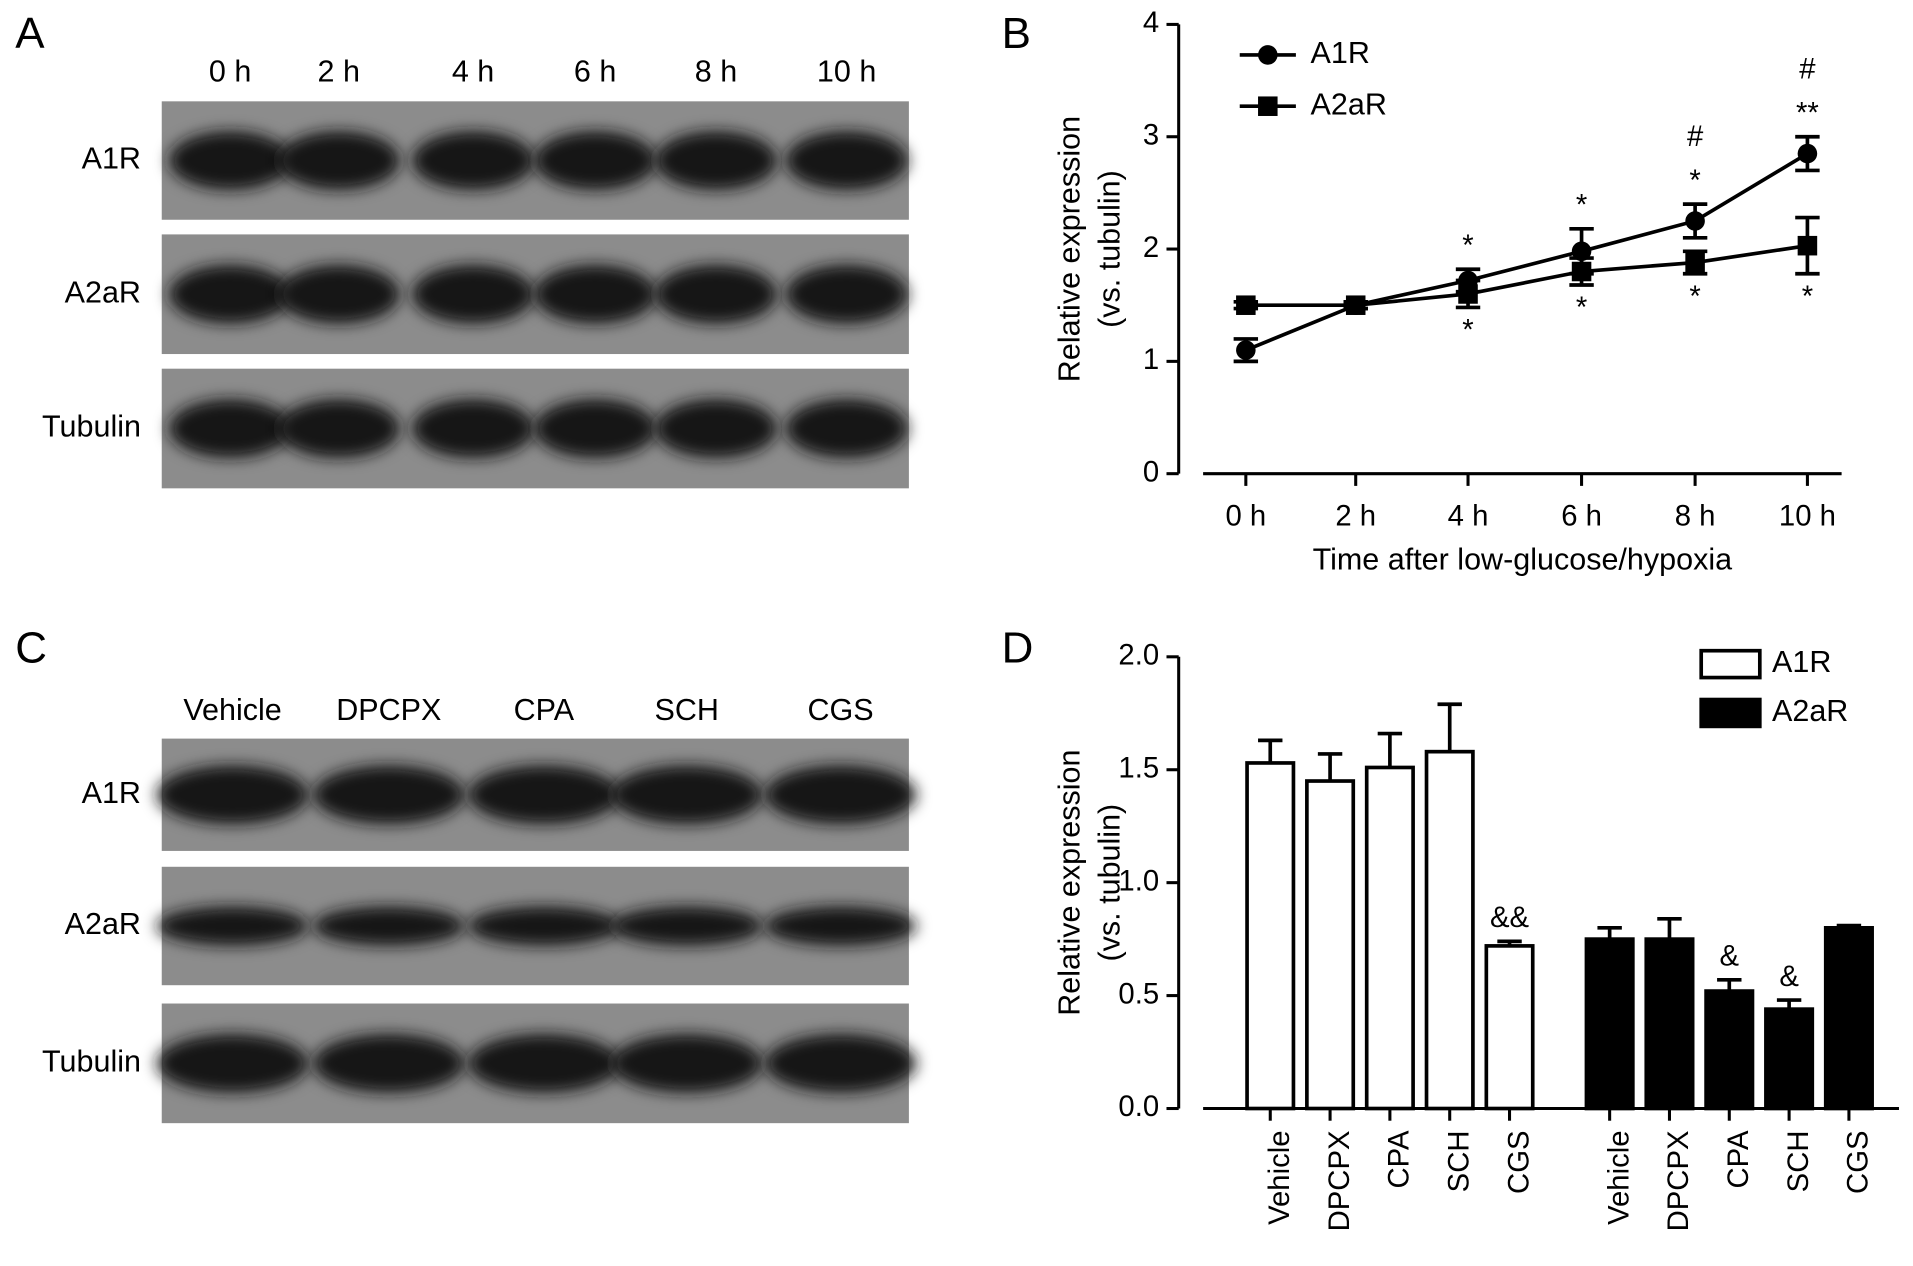 Image resolution: width=1913 pixels, height=1266 pixels. What do you see at coordinates (473, 71) in the screenshot?
I see `lane-label: 4 h` at bounding box center [473, 71].